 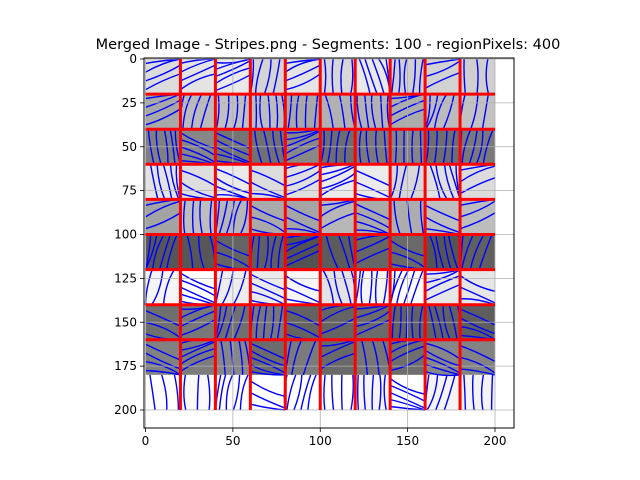 What do you see at coordinates (125, 278) in the screenshot?
I see `y-tick-label: 125` at bounding box center [125, 278].